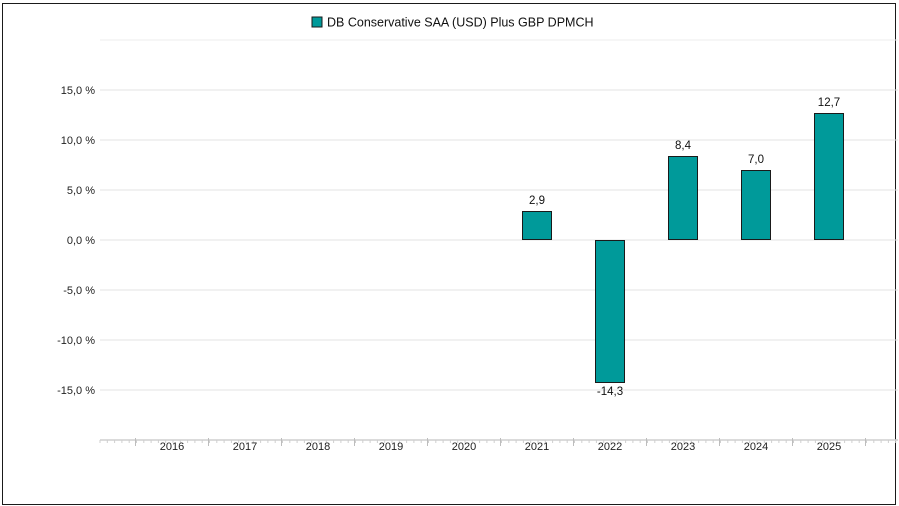 The width and height of the screenshot is (899, 506). Describe the element at coordinates (537, 447) in the screenshot. I see `x-tick-label: 2021` at that location.